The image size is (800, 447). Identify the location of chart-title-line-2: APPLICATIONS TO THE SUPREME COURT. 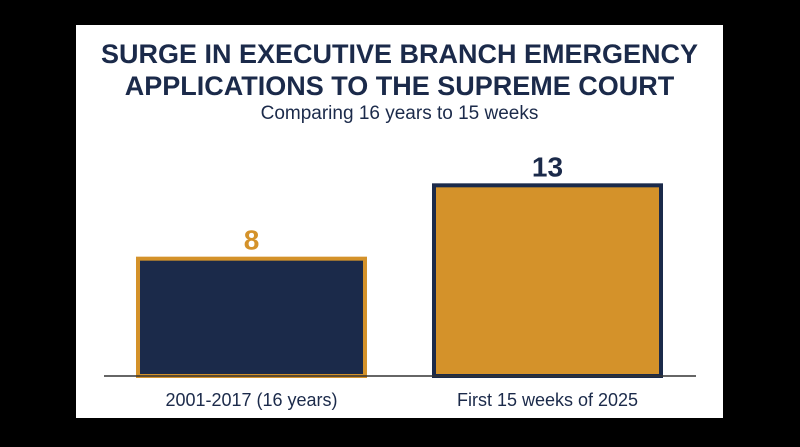
(399, 86).